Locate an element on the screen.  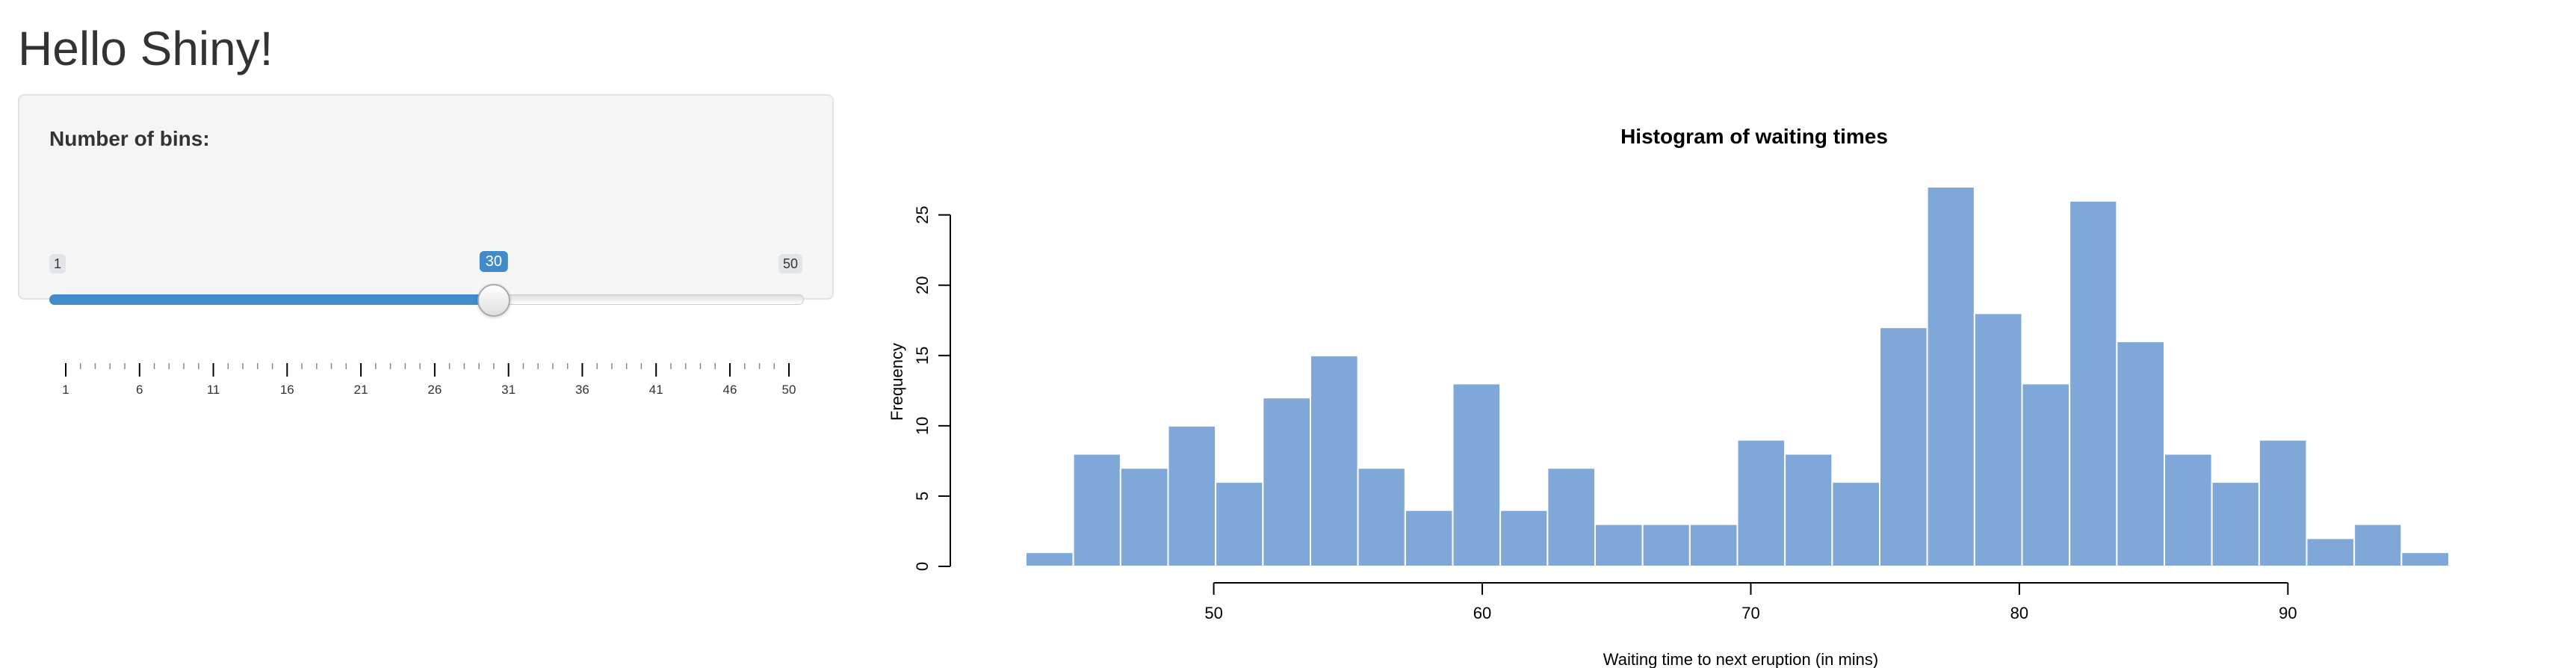
slider-value-label: 30 is located at coordinates (494, 261).